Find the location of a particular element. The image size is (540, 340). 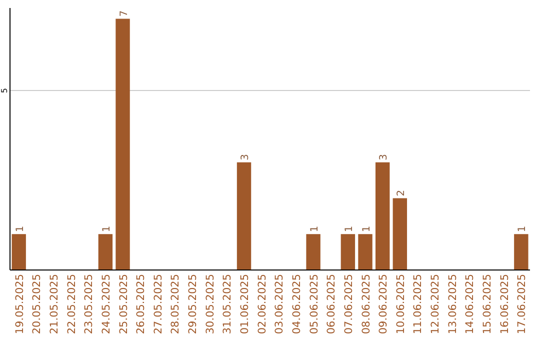

data-label: 7 is located at coordinates (124, 13).